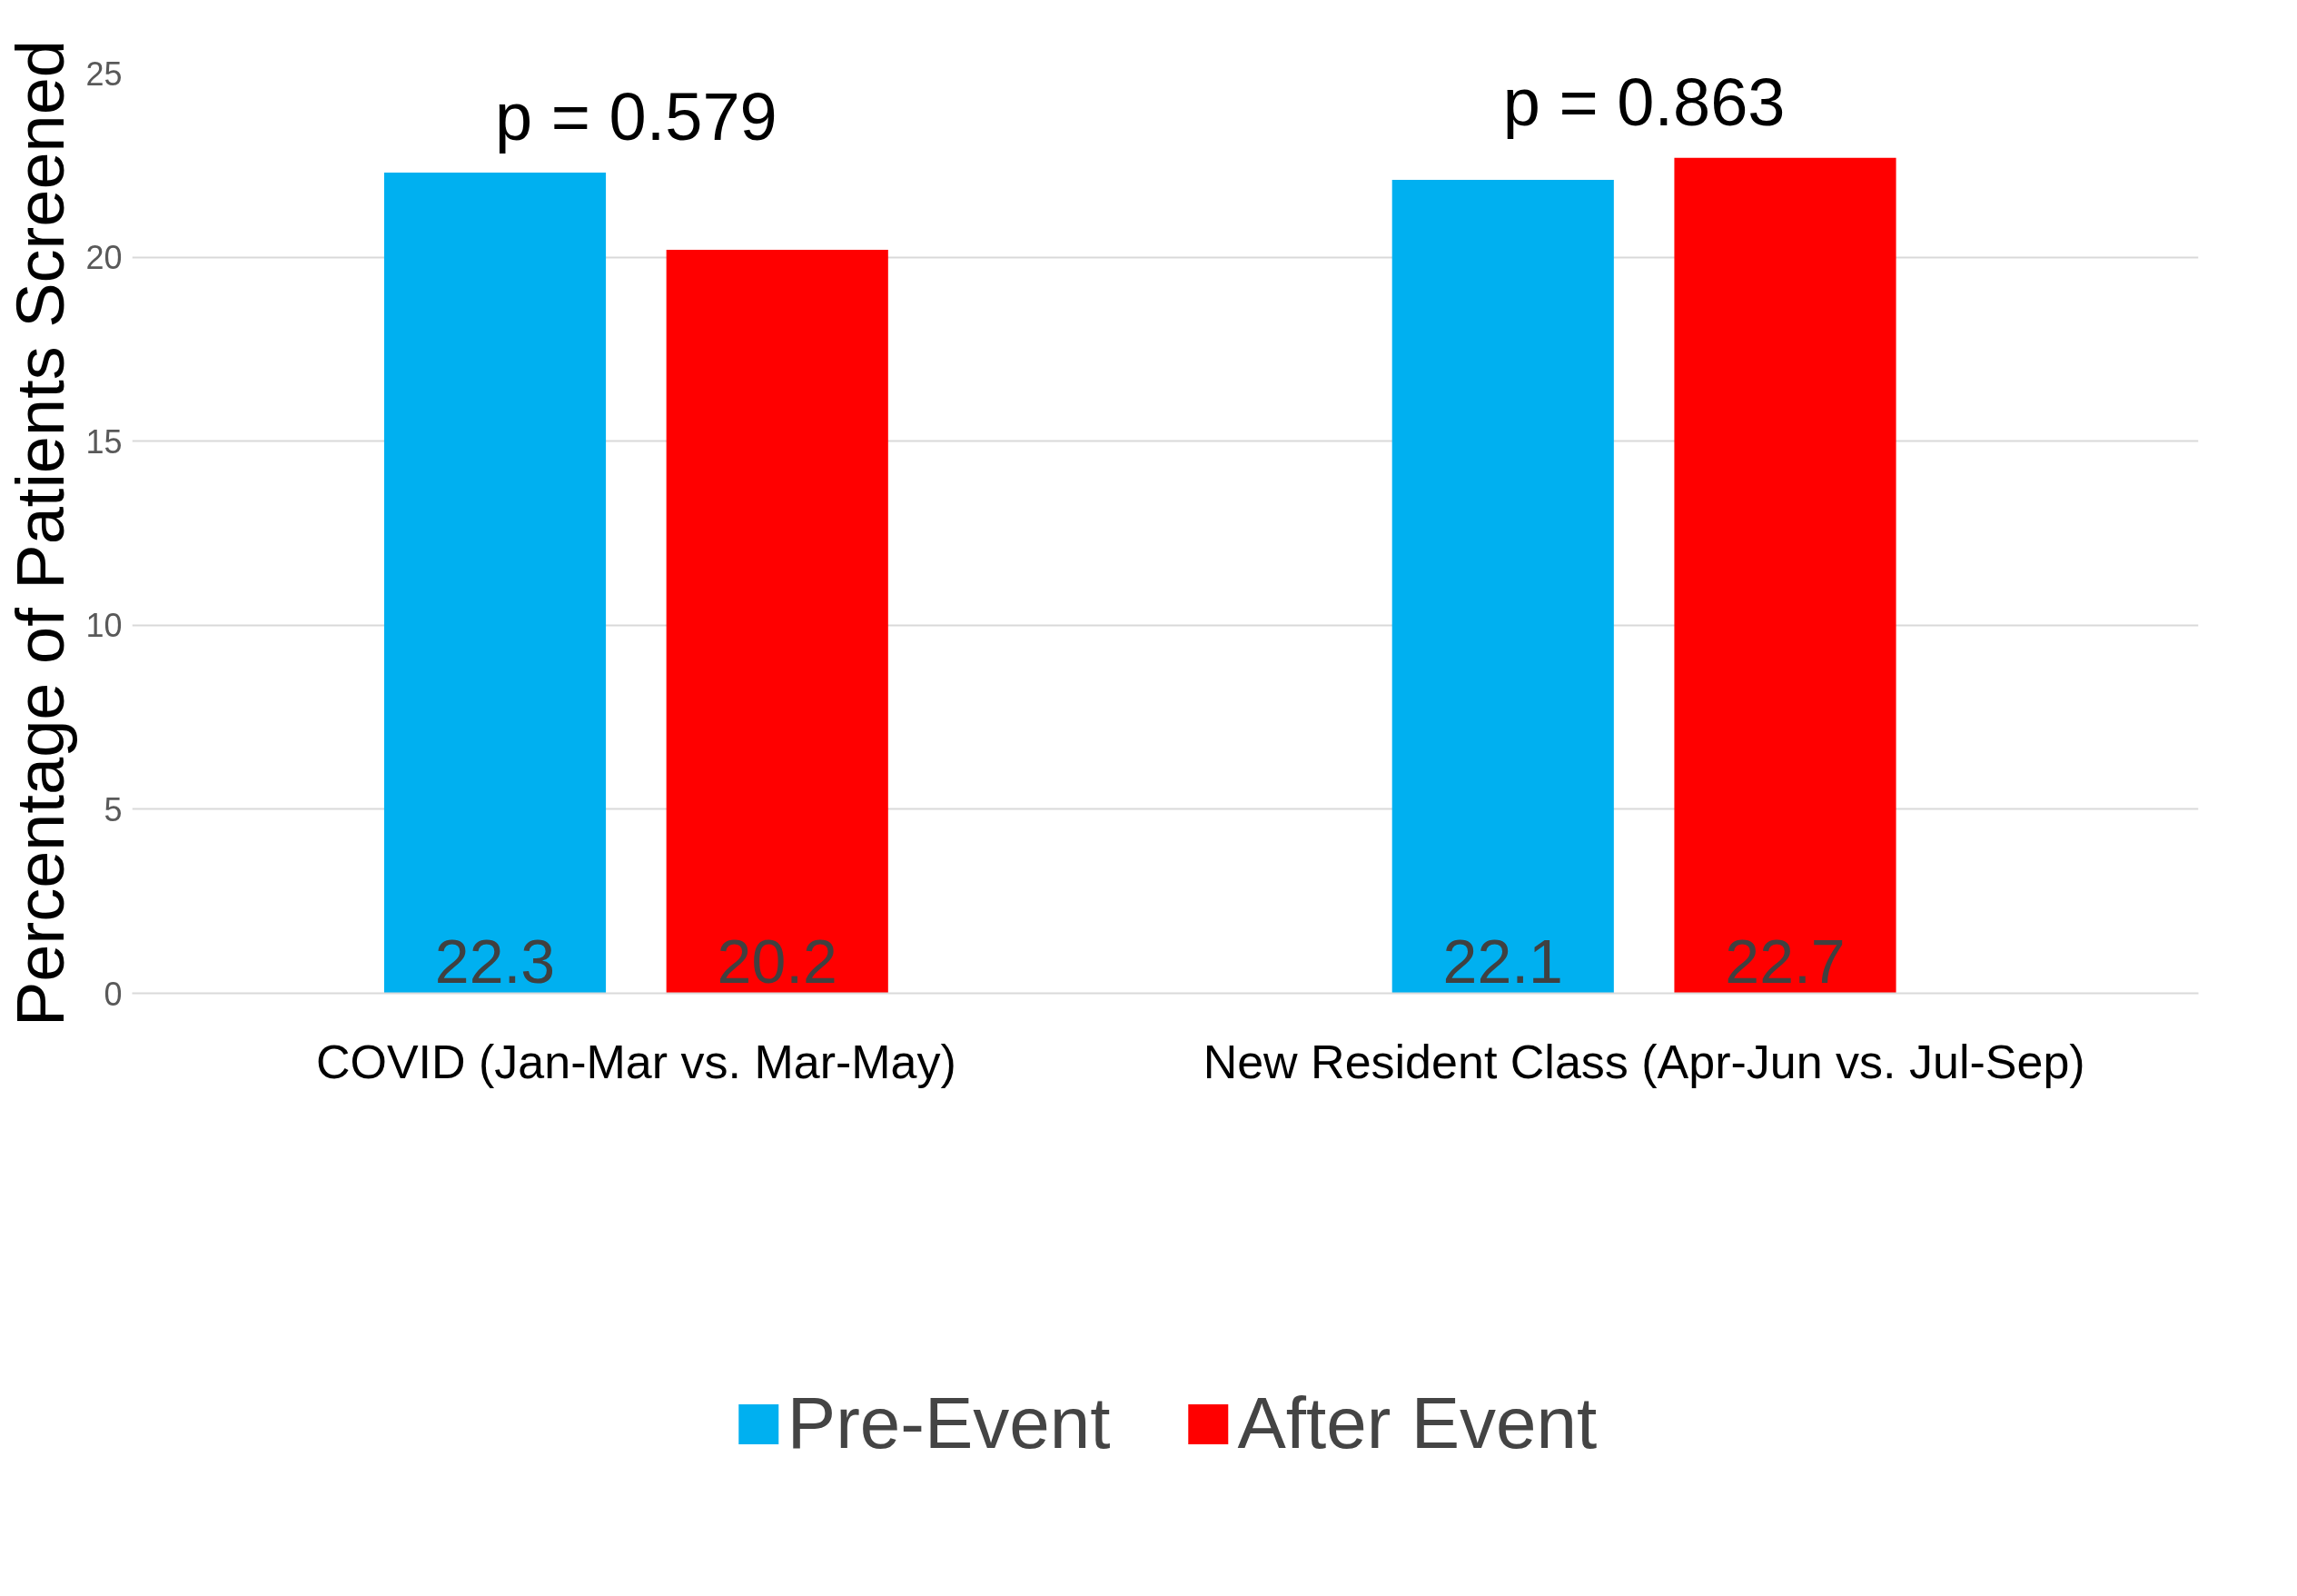  What do you see at coordinates (1502, 961) in the screenshot?
I see `data-label: 22.1` at bounding box center [1502, 961].